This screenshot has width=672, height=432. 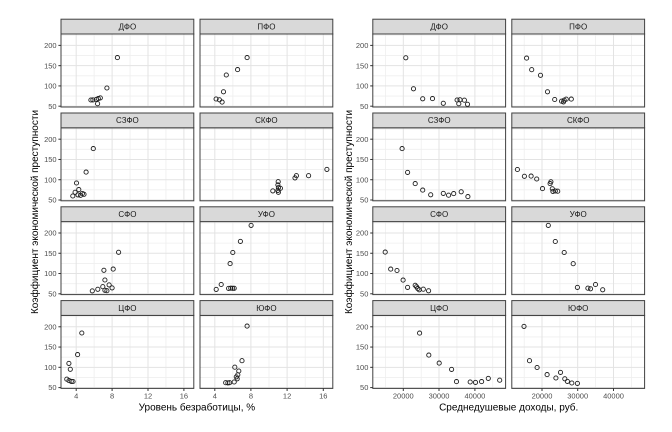 What do you see at coordinates (508, 408) in the screenshot?
I see `svg-text: Среднедушевые доходы, руб.` at bounding box center [508, 408].